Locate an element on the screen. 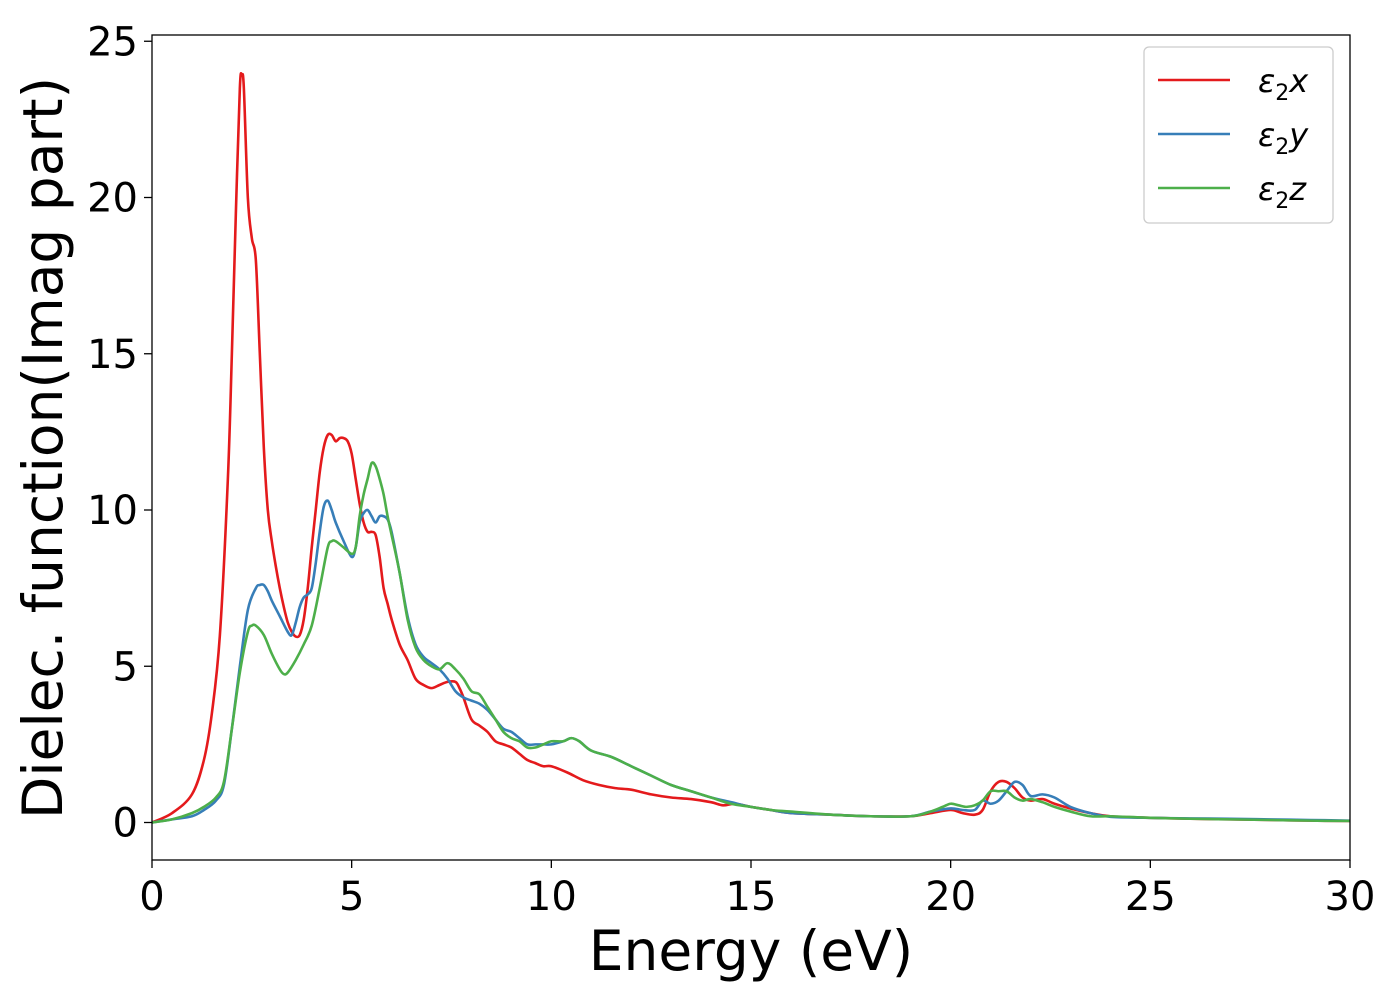 This screenshot has width=1400, height=1000. x-axis-label: Energy (eV) is located at coordinates (751, 951).